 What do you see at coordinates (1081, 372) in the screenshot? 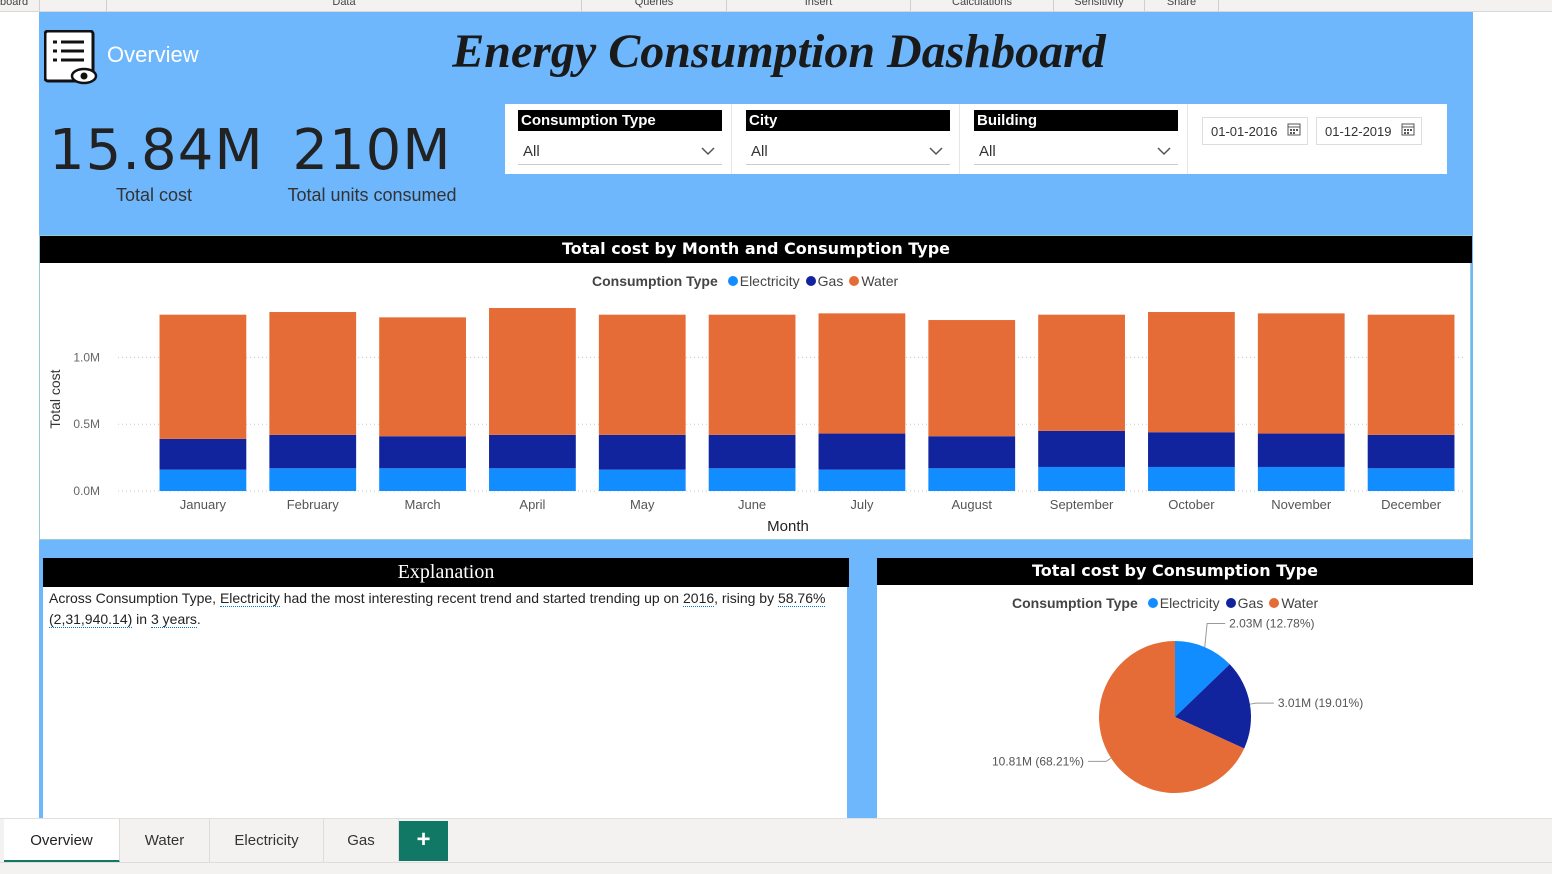
I see `bar-water-september` at bounding box center [1081, 372].